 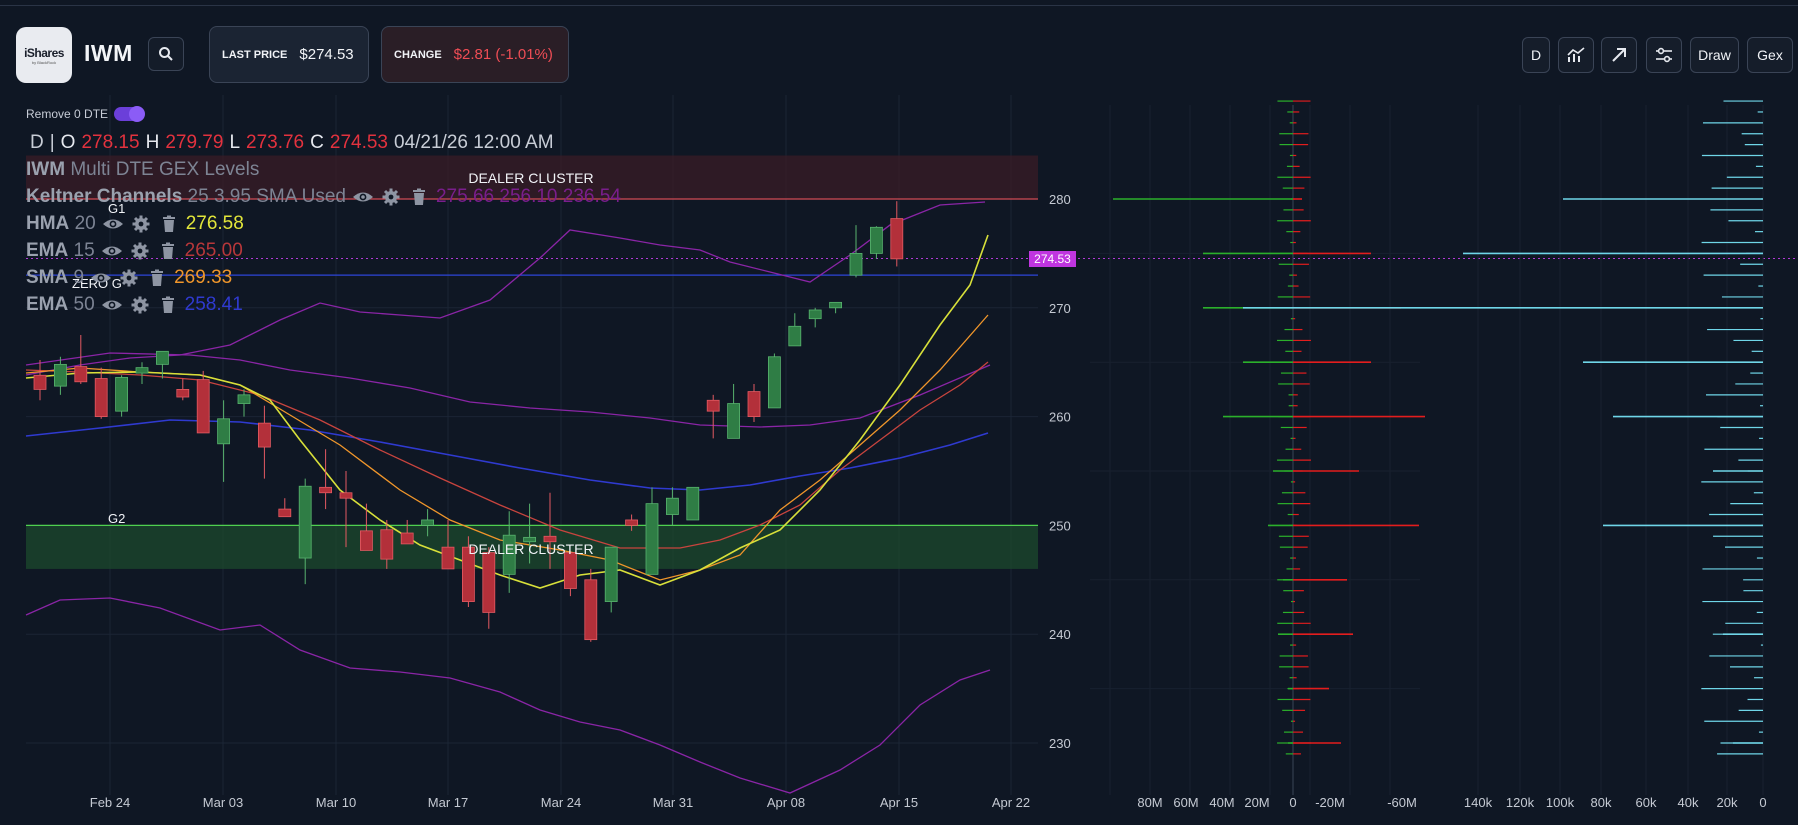 What do you see at coordinates (47, 304) in the screenshot?
I see `ema50-name: EMA` at bounding box center [47, 304].